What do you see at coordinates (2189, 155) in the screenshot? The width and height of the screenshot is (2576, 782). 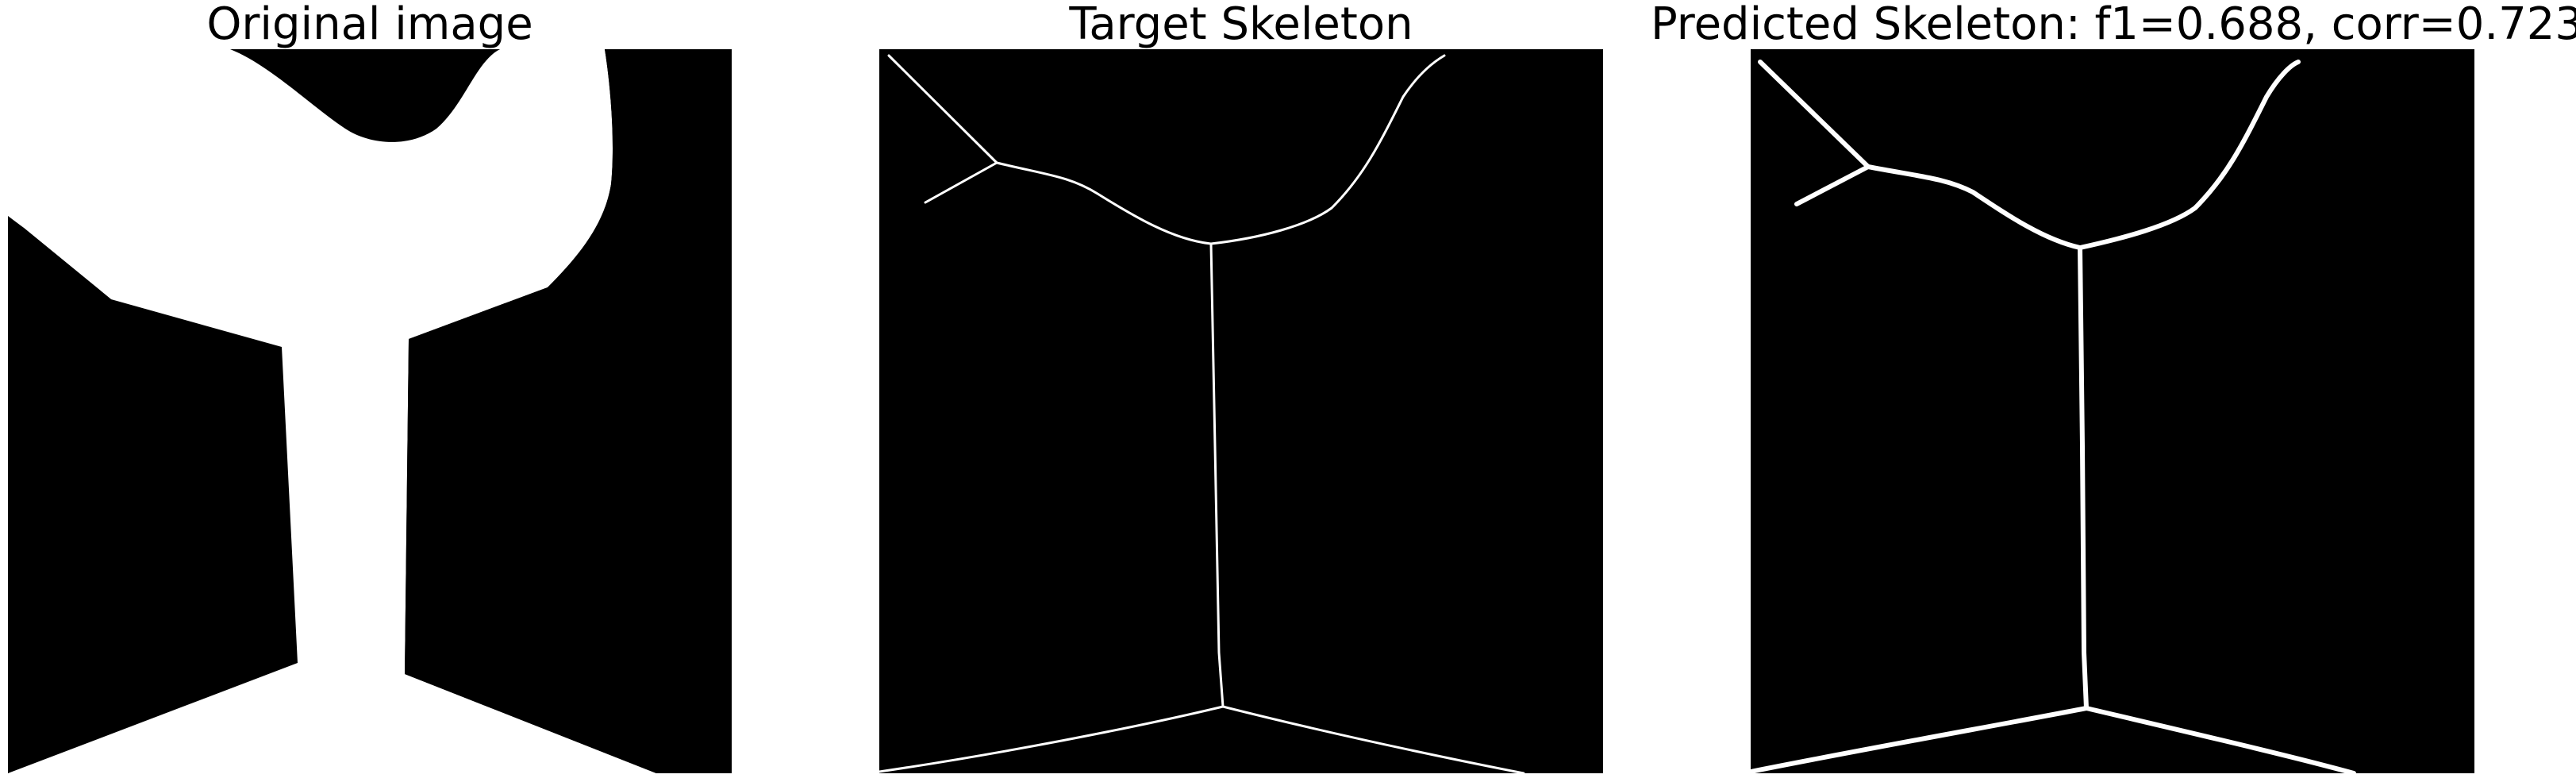 I see `predicted-branch-right` at bounding box center [2189, 155].